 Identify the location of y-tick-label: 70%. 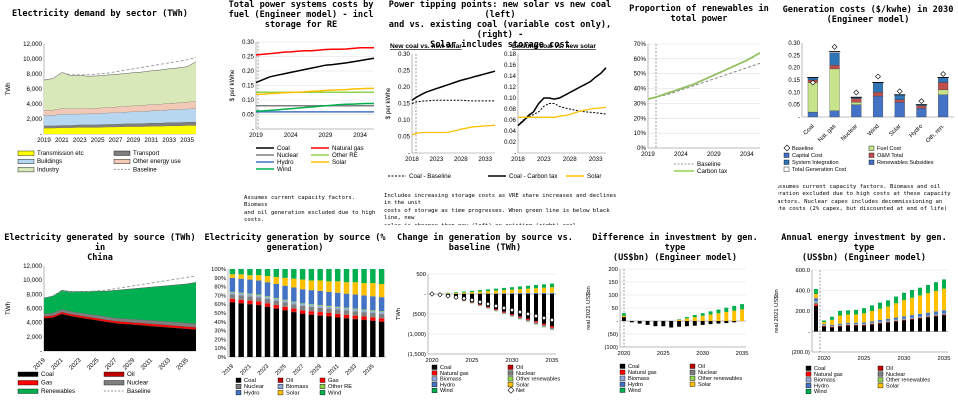
(220, 296).